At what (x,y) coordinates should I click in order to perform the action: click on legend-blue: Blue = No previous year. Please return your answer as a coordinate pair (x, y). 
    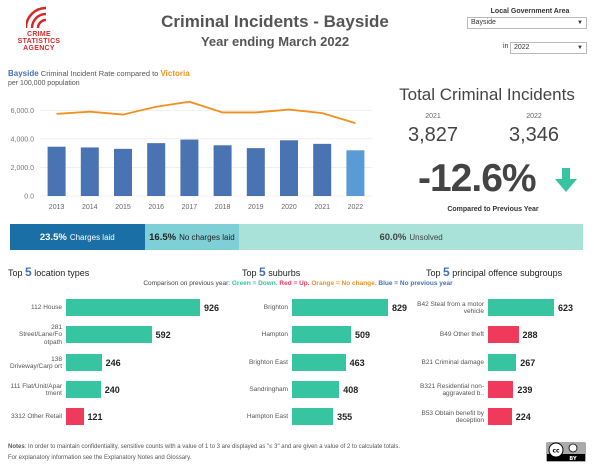
    Looking at the image, I should click on (415, 283).